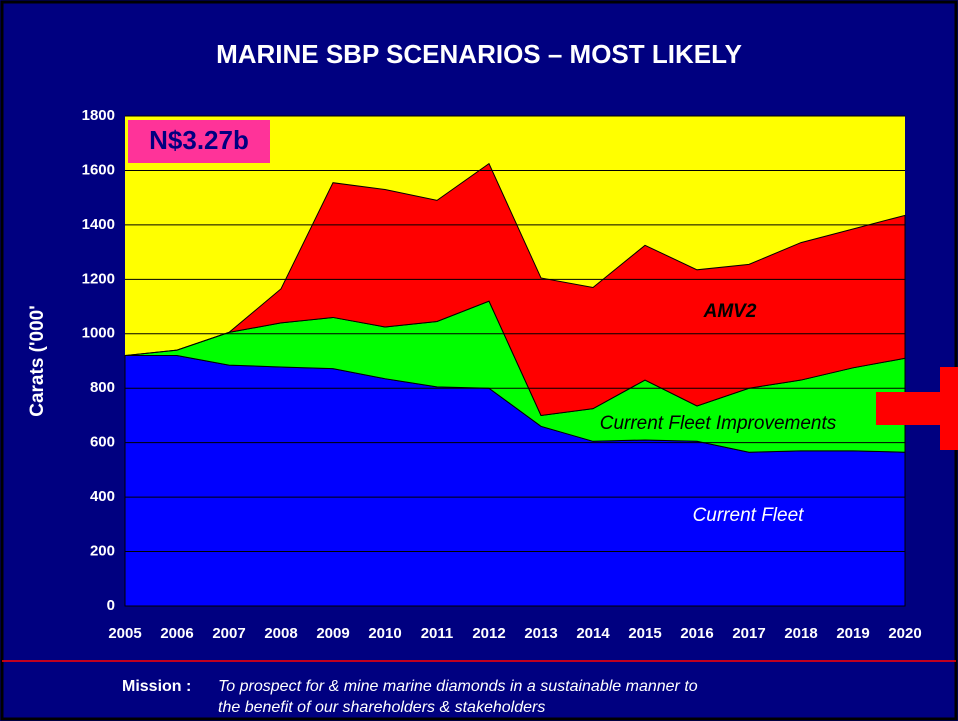  What do you see at coordinates (176, 633) in the screenshot?
I see `x-tick-label: 2006` at bounding box center [176, 633].